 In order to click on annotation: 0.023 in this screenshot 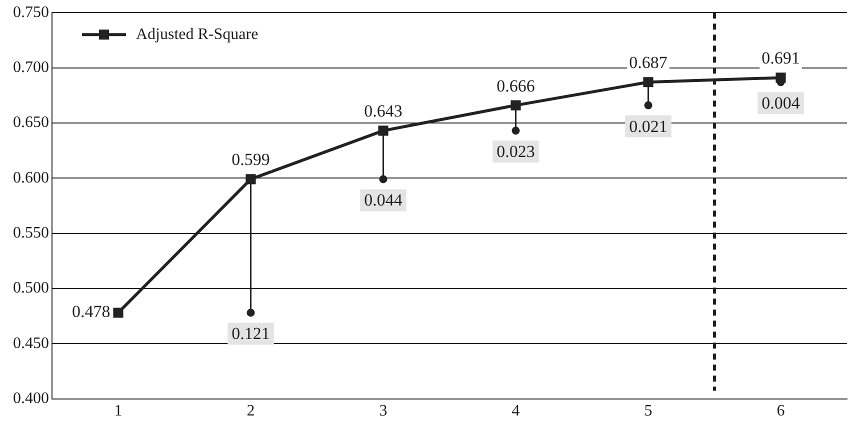, I will do `click(515, 152)`.